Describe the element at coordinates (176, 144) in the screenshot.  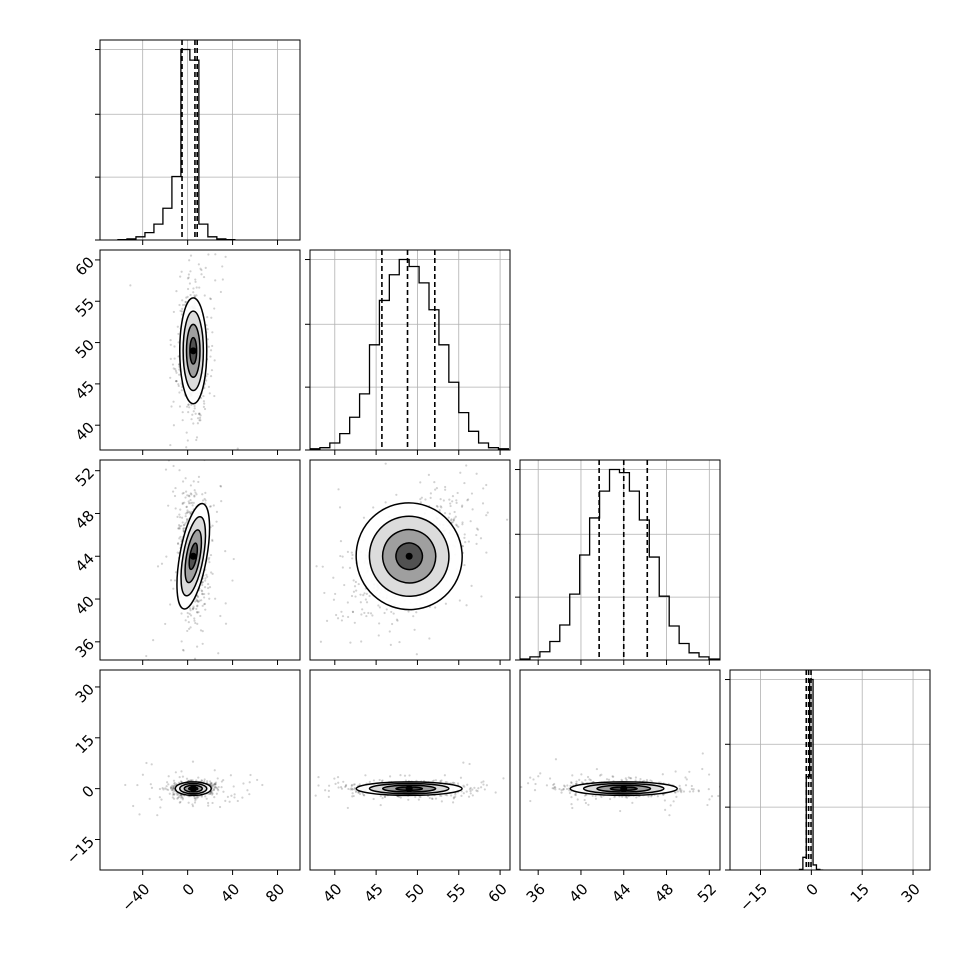
I see `histogram-step-line` at that location.